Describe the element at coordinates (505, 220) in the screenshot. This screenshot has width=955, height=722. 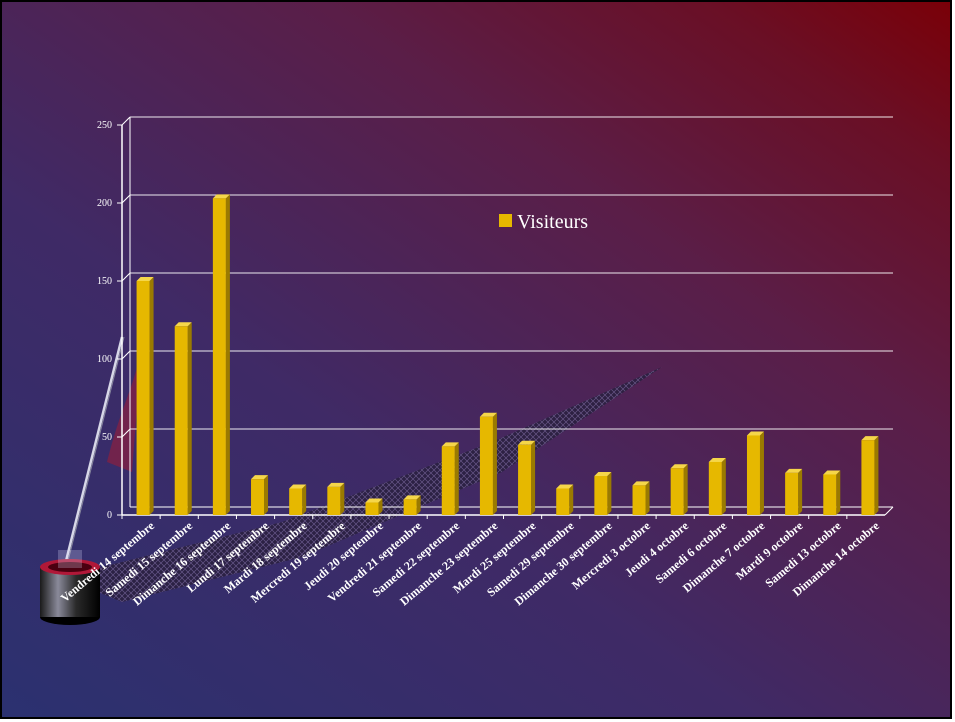
I see `legend-swatch` at that location.